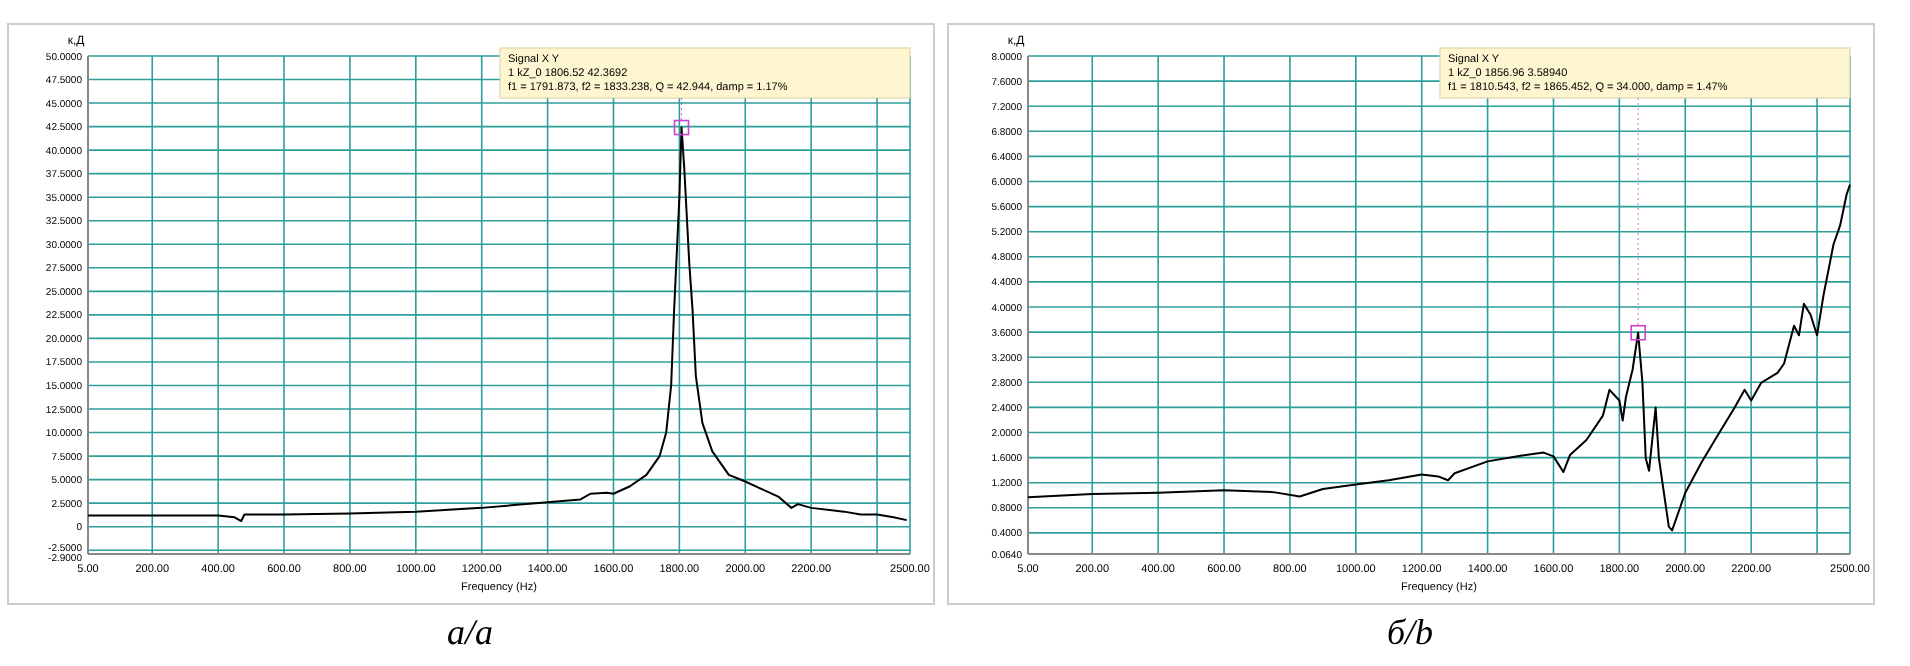 The image size is (1910, 666). What do you see at coordinates (1410, 632) in the screenshot?
I see `text: б/b` at bounding box center [1410, 632].